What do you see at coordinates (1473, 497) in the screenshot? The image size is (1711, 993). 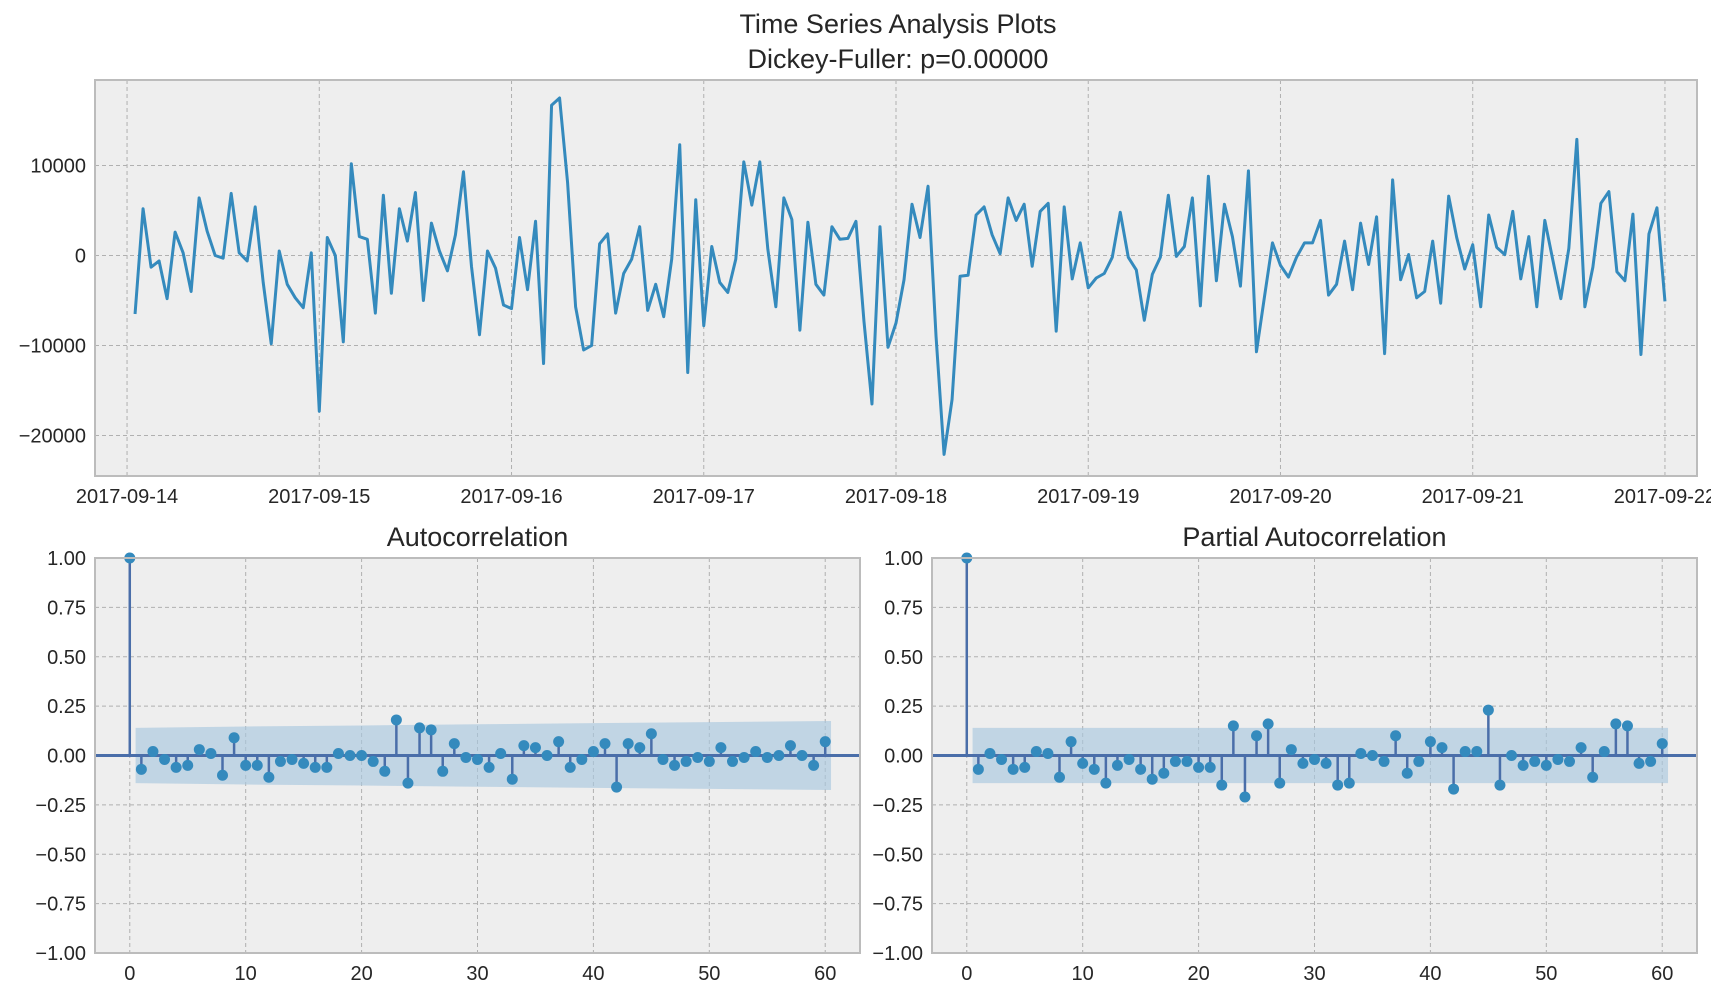 I see `x-tick-label: 2017-09-21` at bounding box center [1473, 497].